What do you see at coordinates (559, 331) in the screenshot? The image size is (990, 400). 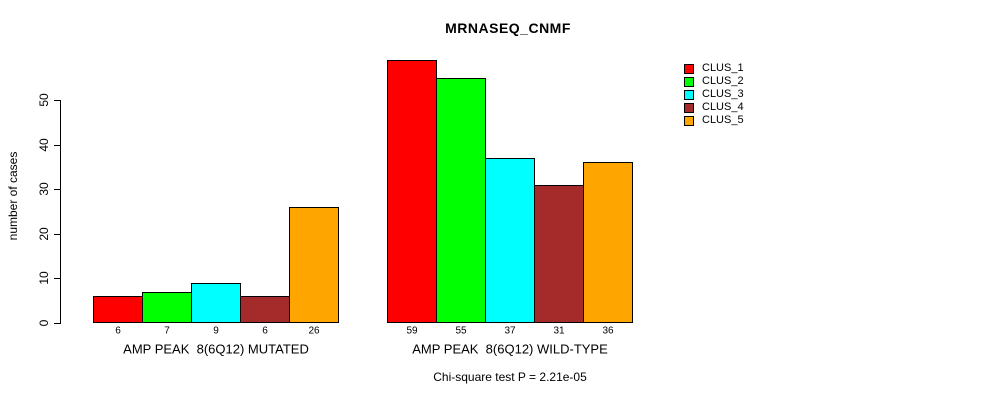 I see `bar-value-label: 31` at bounding box center [559, 331].